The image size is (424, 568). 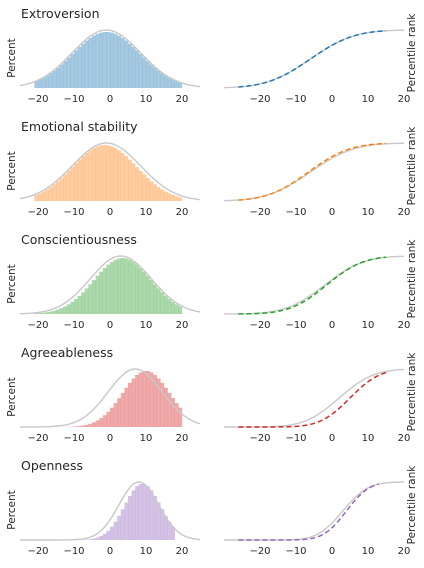 What do you see at coordinates (12, 397) in the screenshot?
I see `y-axis-label: Percent` at bounding box center [12, 397].